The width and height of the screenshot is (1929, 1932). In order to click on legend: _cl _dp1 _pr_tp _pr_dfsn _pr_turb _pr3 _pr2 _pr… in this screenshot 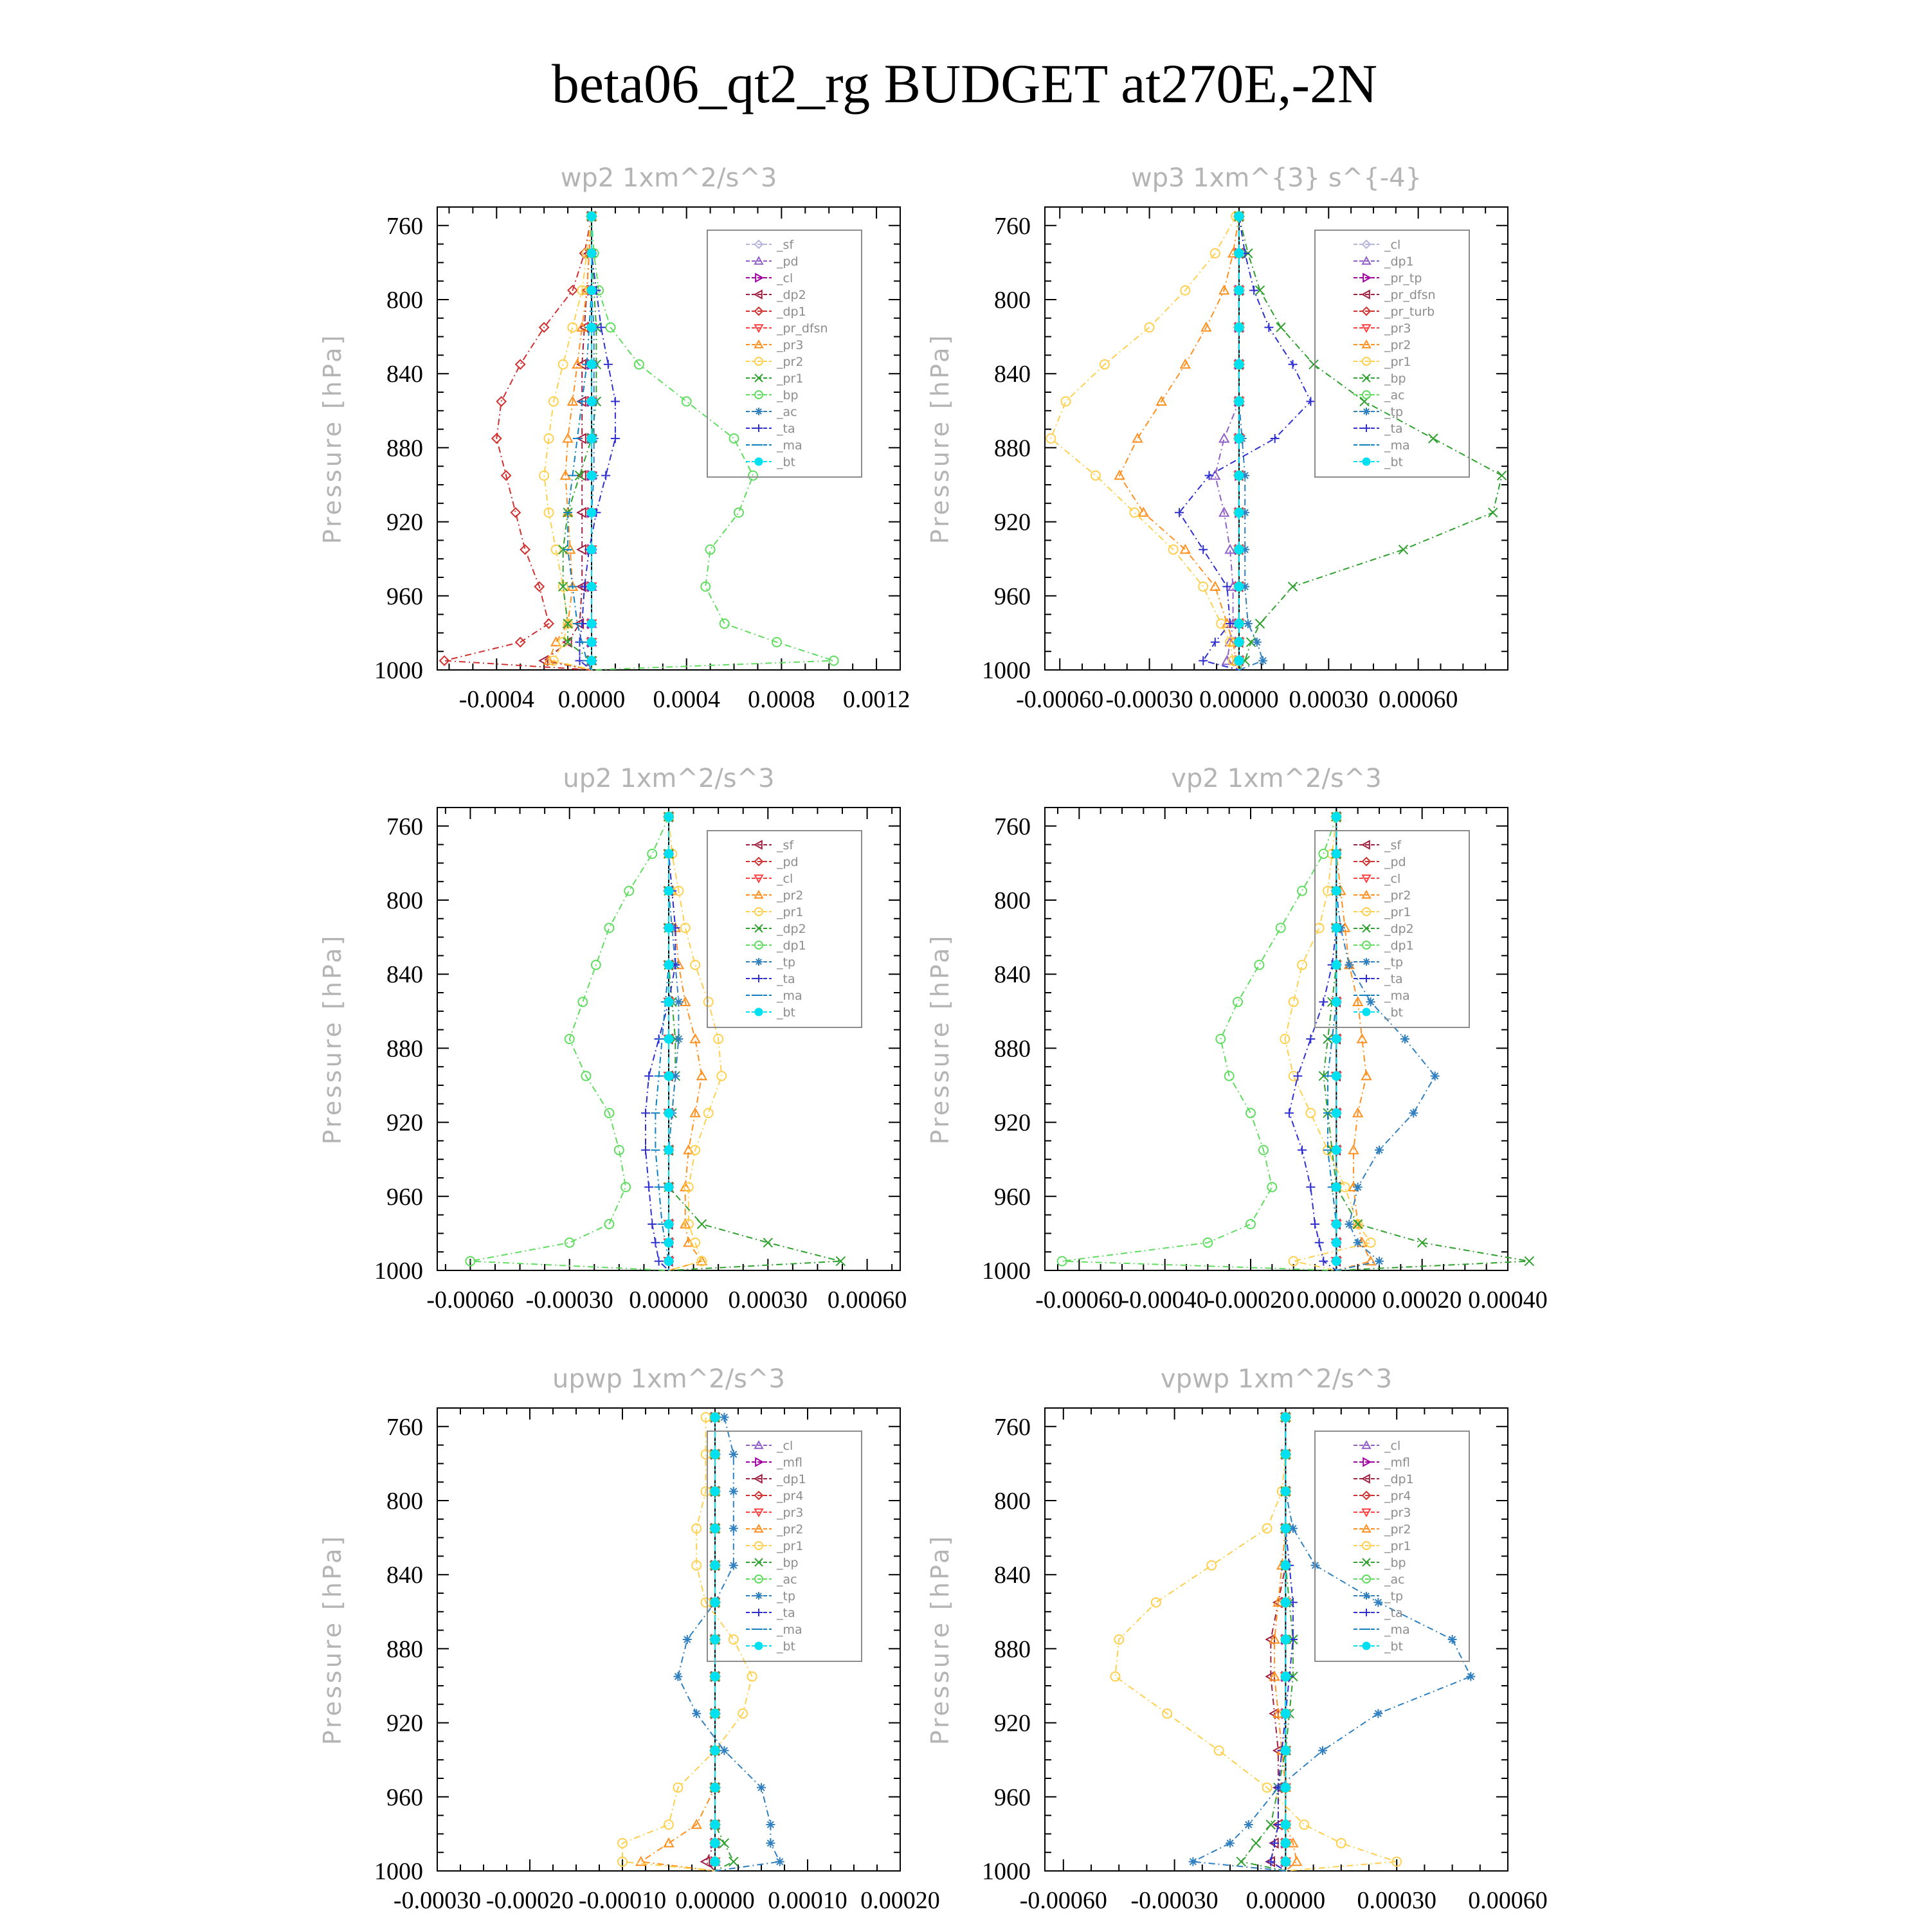, I will do `click(1392, 354)`.